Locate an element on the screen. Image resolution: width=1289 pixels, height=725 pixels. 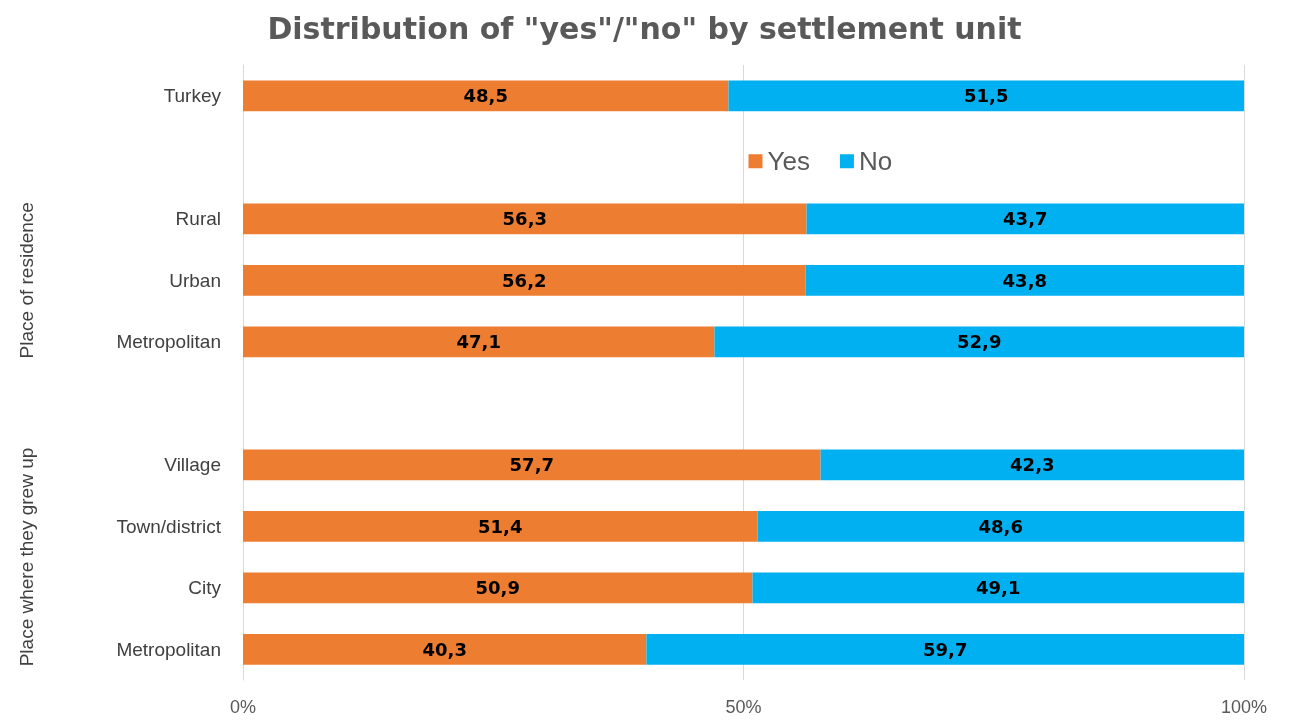
data-label: 56,3 is located at coordinates (524, 219).